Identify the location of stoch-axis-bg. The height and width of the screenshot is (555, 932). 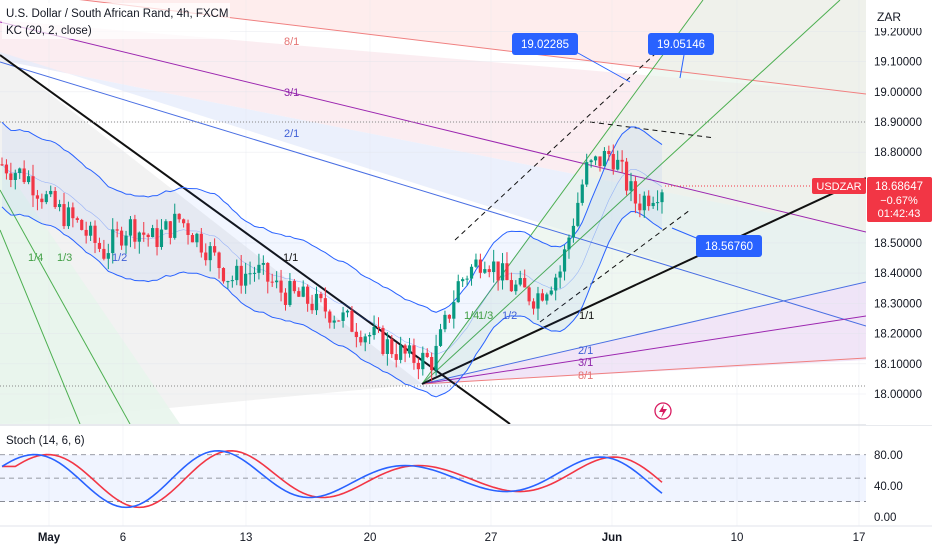
(899, 476).